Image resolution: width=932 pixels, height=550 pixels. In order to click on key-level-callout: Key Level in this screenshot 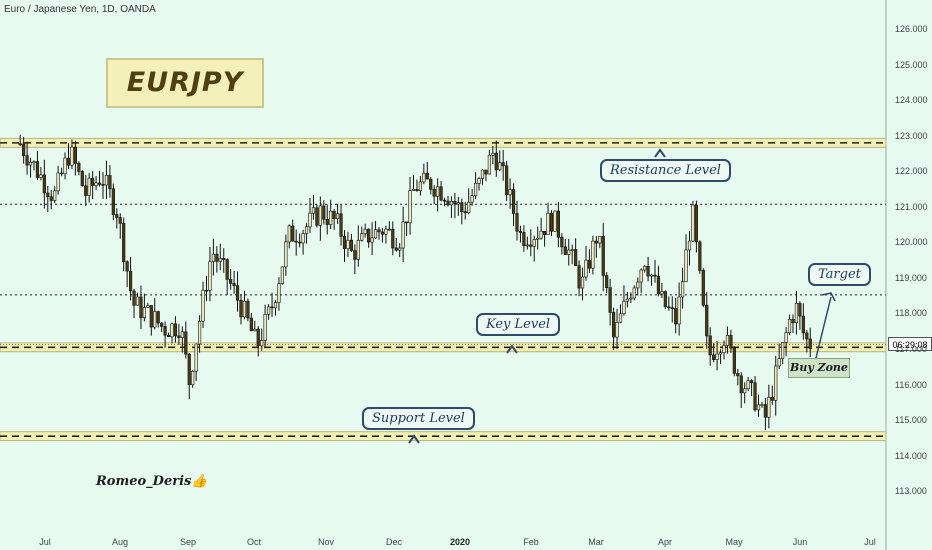, I will do `click(518, 324)`.